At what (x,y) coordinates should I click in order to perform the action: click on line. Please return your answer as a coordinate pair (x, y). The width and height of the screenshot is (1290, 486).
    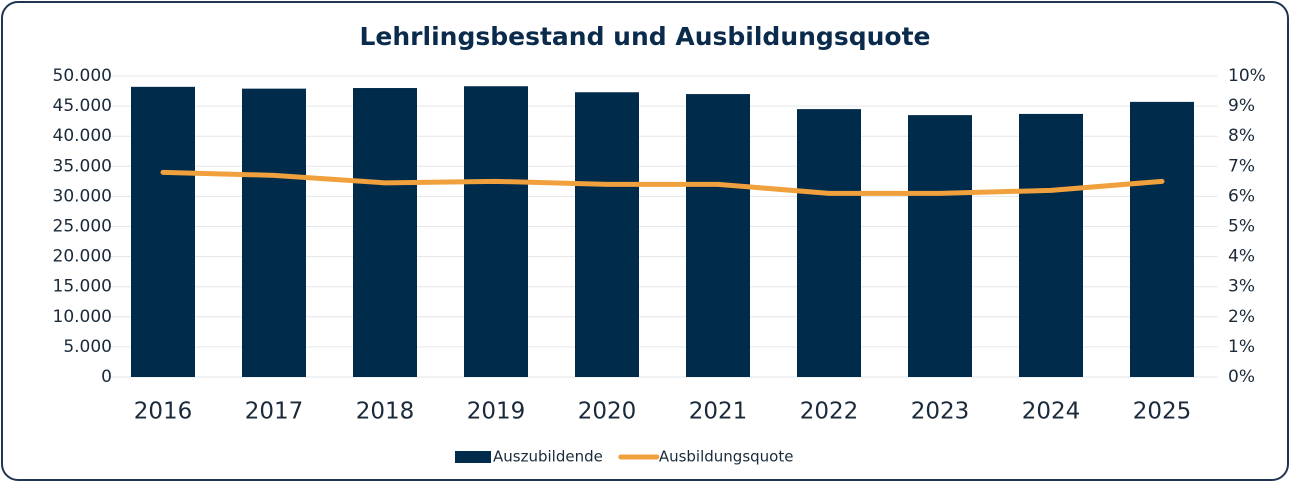
    Looking at the image, I should click on (662, 182).